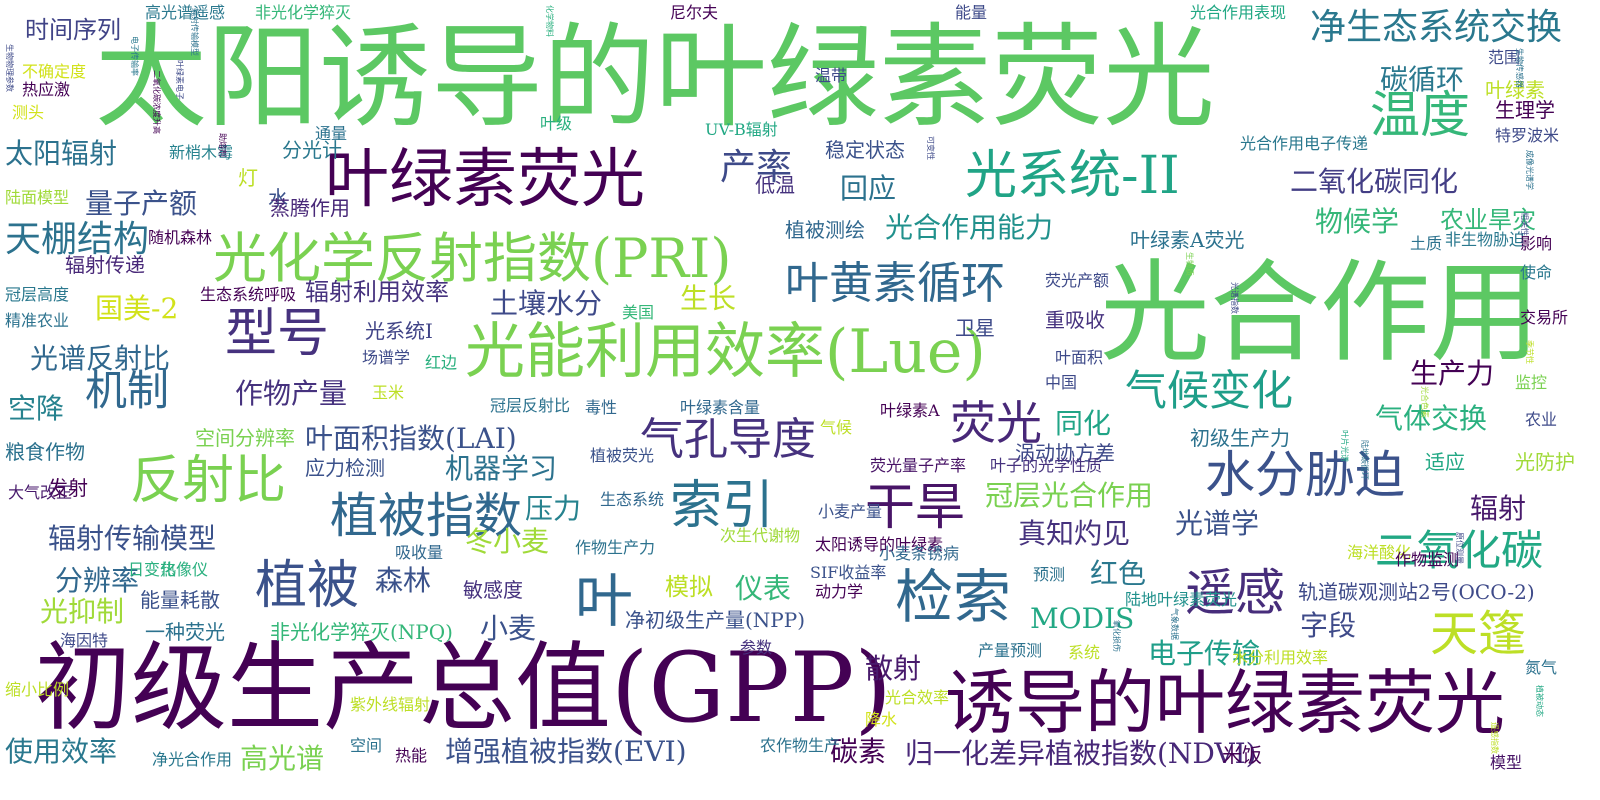  I want to click on cloud-word: 可变性, so click(930, 148).